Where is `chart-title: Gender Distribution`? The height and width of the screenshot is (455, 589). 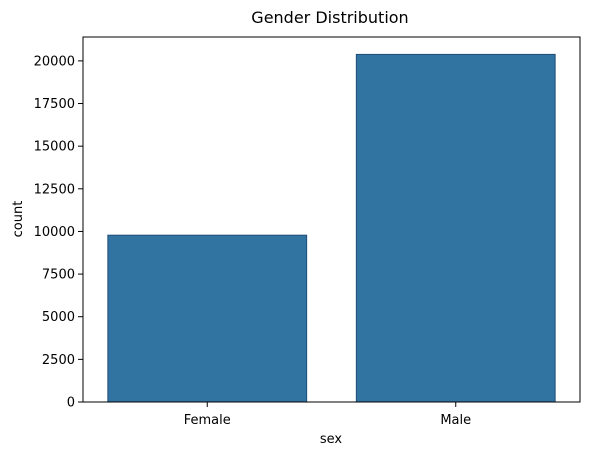
chart-title: Gender Distribution is located at coordinates (329, 17).